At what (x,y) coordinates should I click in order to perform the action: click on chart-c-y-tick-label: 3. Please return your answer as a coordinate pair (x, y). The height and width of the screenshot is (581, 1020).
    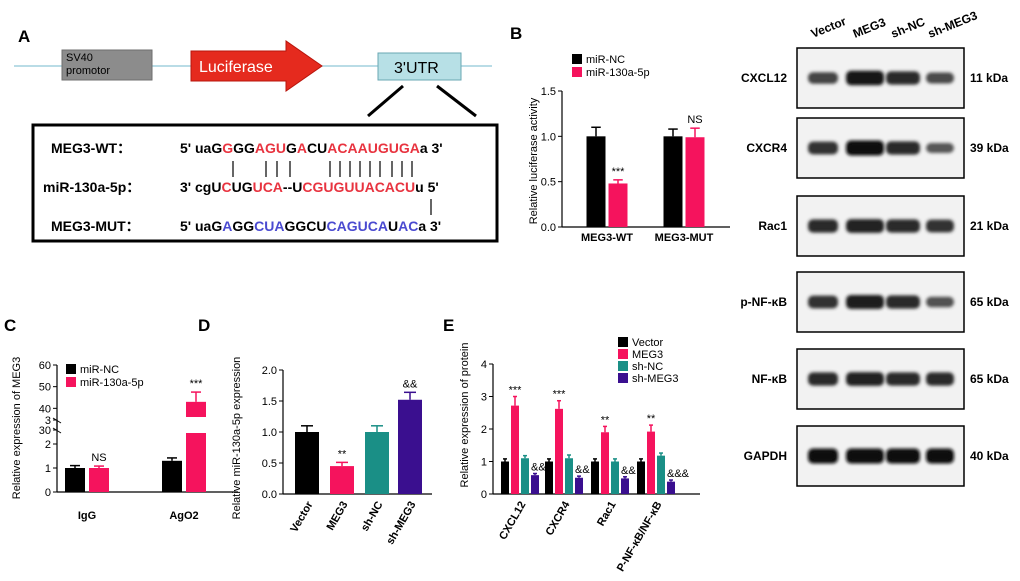
    Looking at the image, I should click on (48, 421).